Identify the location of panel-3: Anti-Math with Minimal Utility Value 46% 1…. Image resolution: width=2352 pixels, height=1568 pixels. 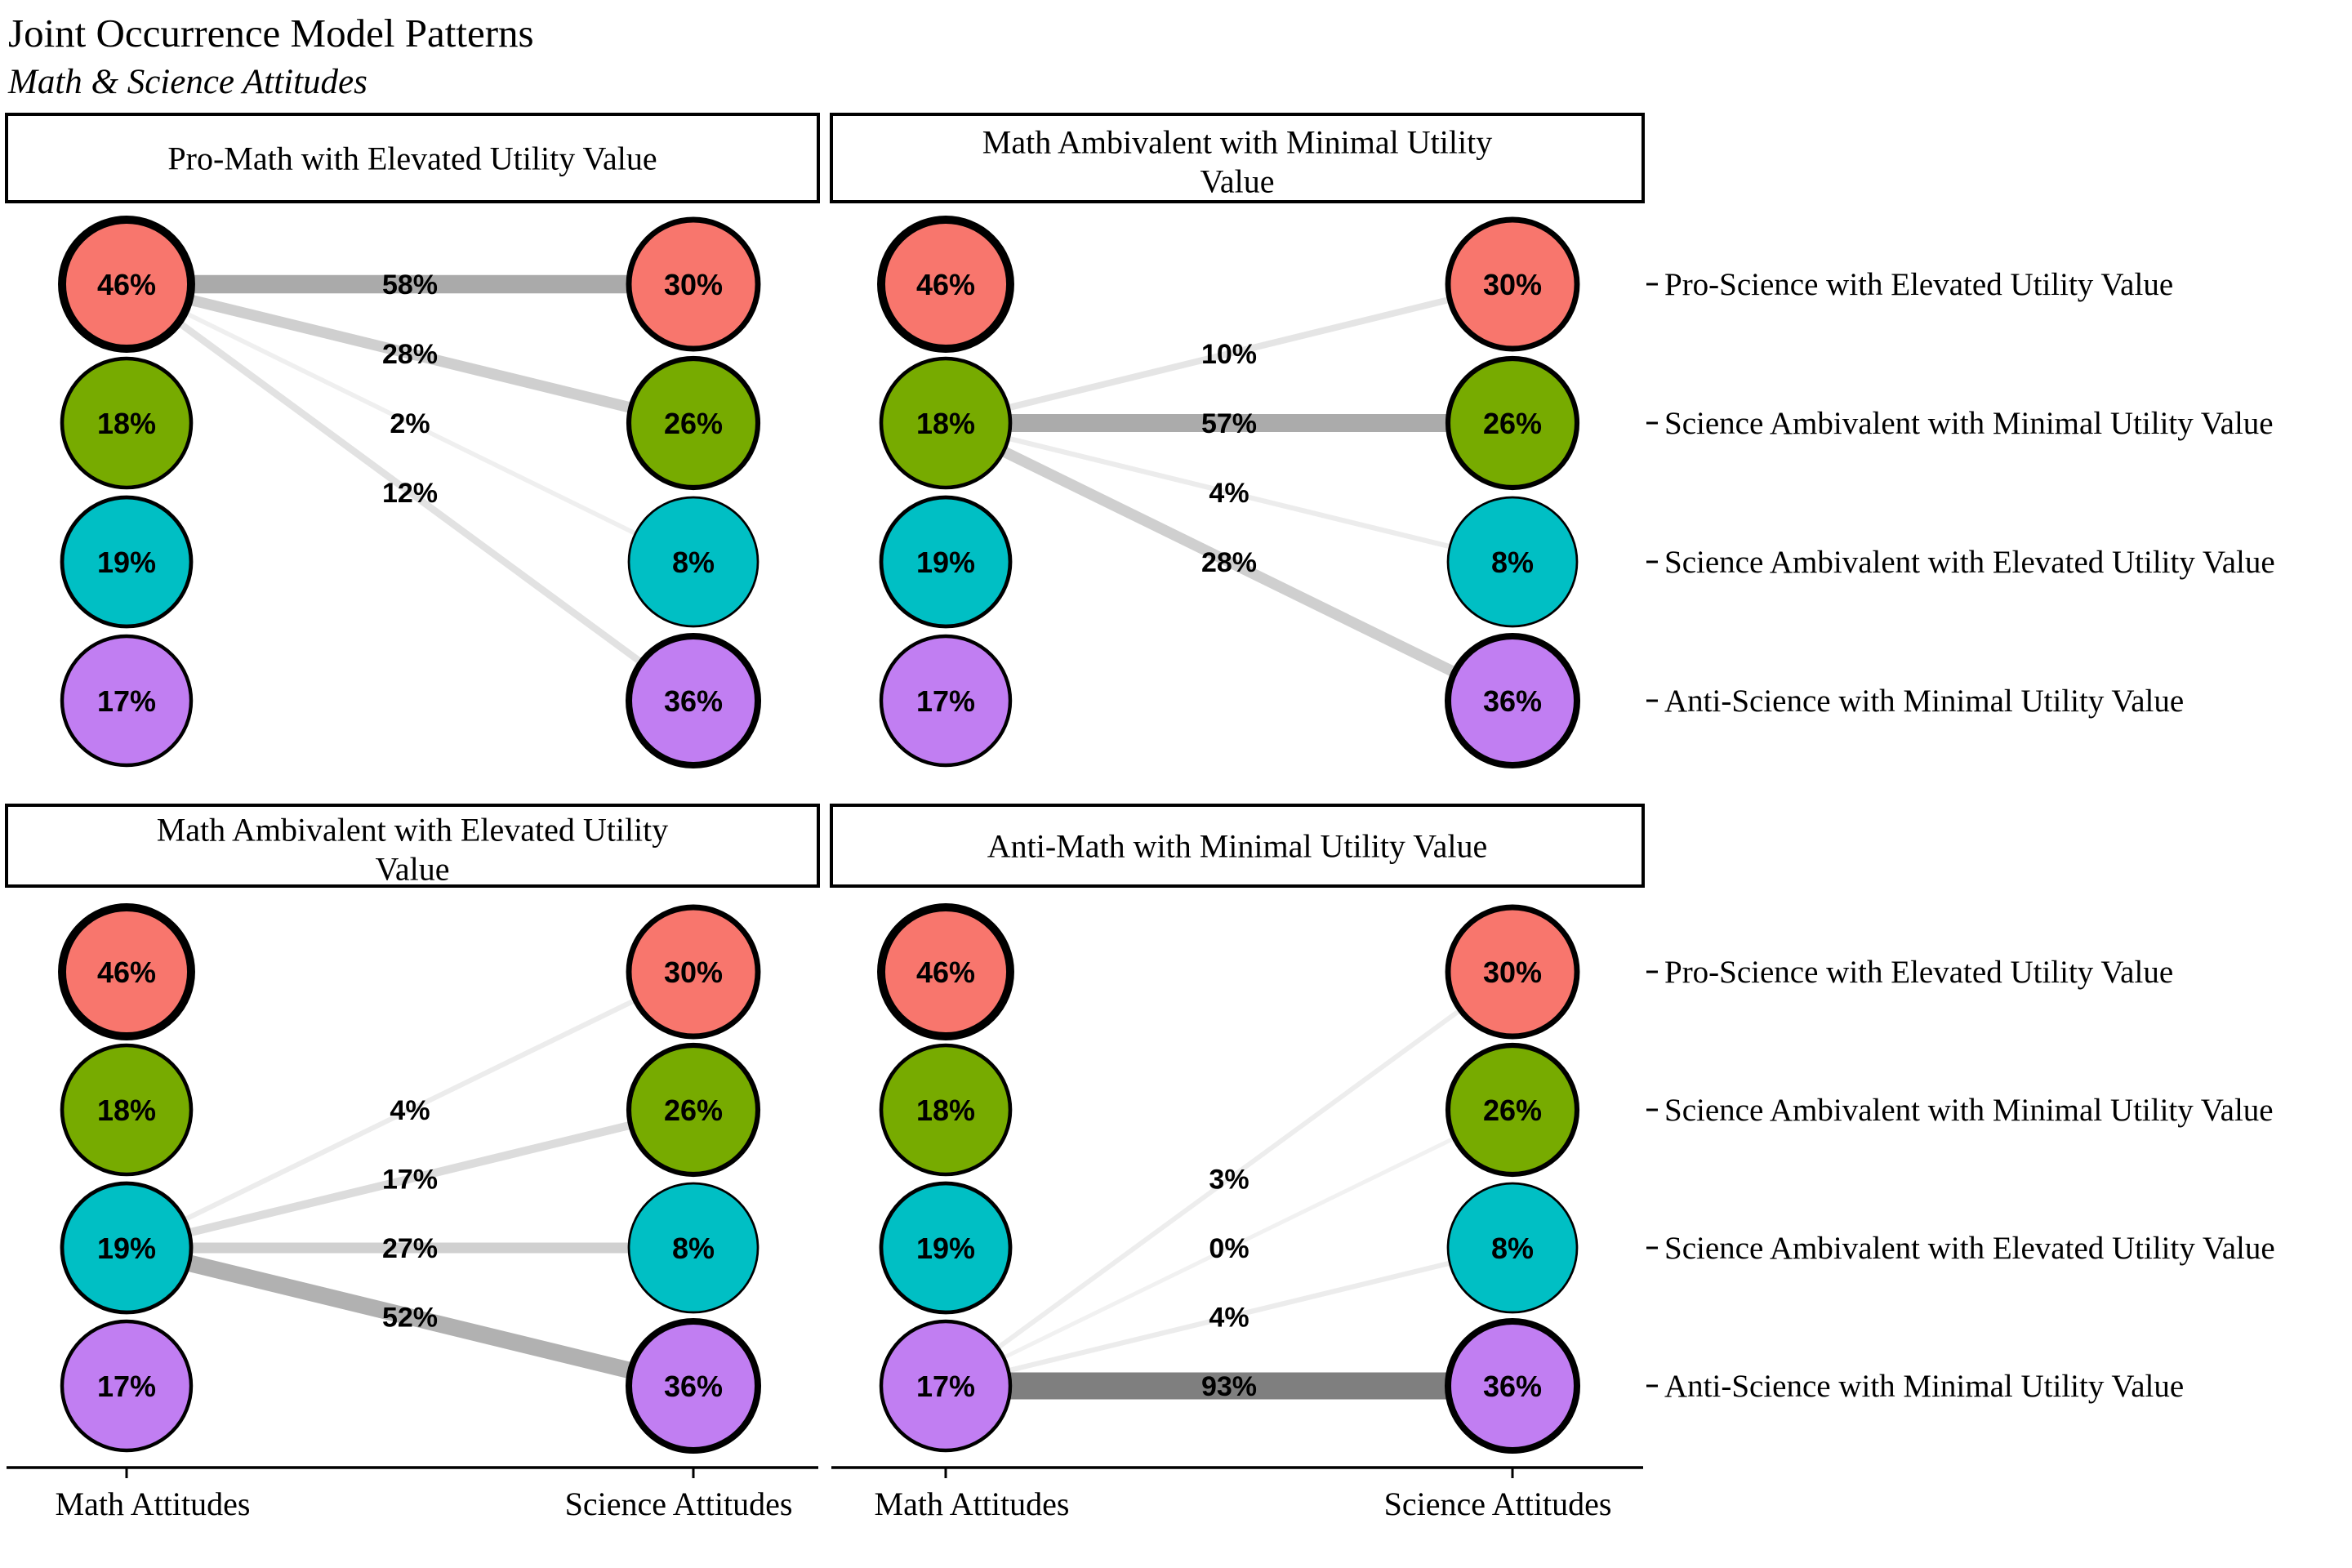
(1237, 1129).